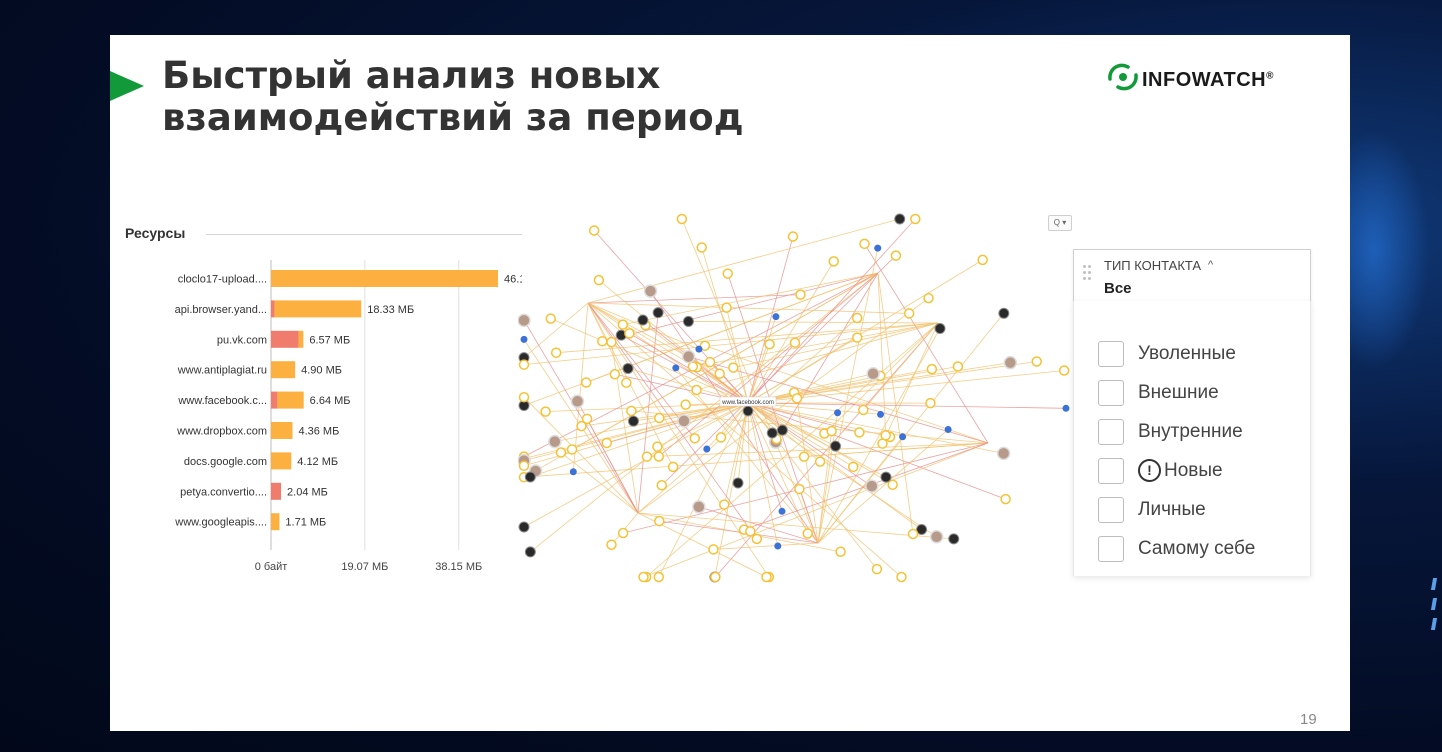 Image resolution: width=1442 pixels, height=752 pixels. What do you see at coordinates (305, 523) in the screenshot?
I see `value-label: 1.71 МБ` at bounding box center [305, 523].